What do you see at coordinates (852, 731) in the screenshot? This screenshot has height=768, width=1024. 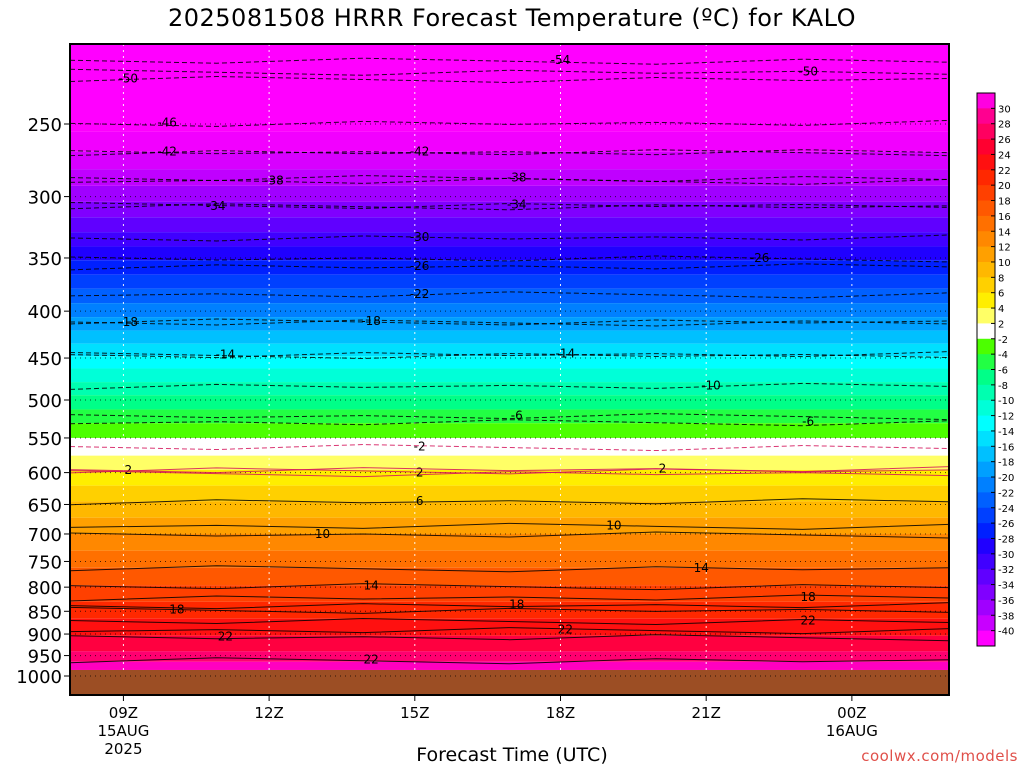 I see `x-tick-sublabel: 16AUG` at bounding box center [852, 731].